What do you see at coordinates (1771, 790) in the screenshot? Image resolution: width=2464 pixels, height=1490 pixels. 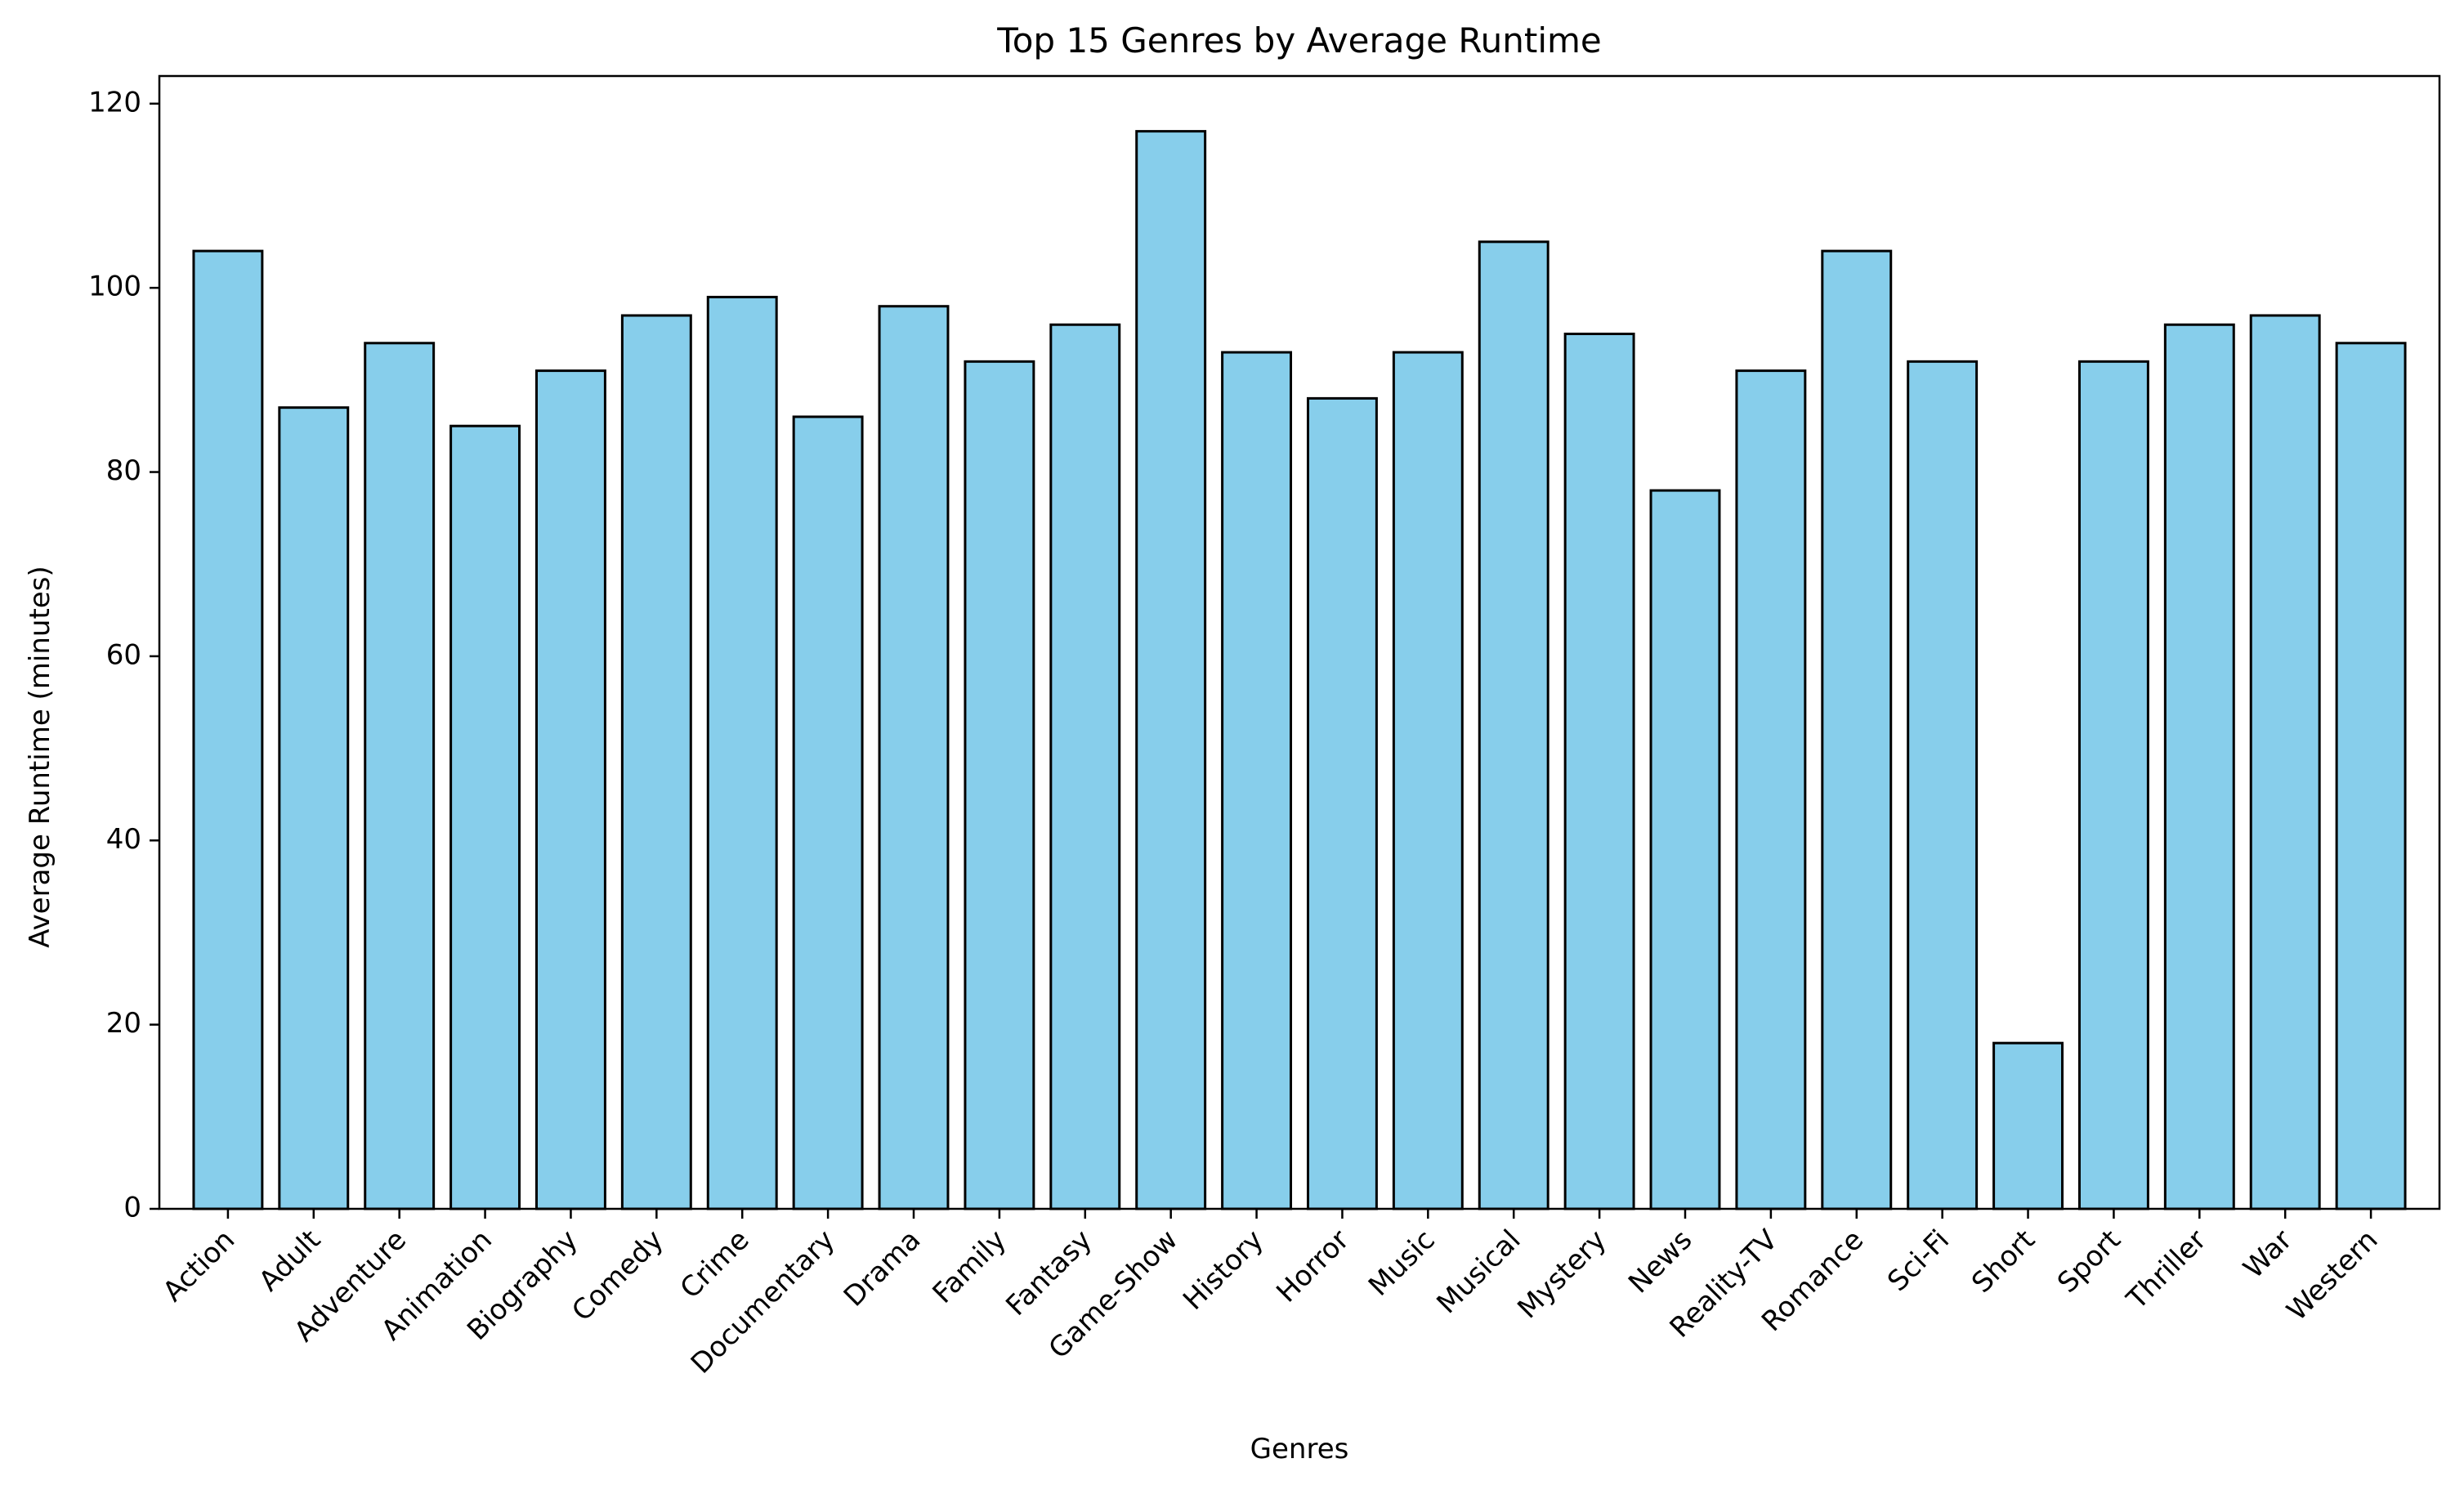 I see `bar-reality-tv` at bounding box center [1771, 790].